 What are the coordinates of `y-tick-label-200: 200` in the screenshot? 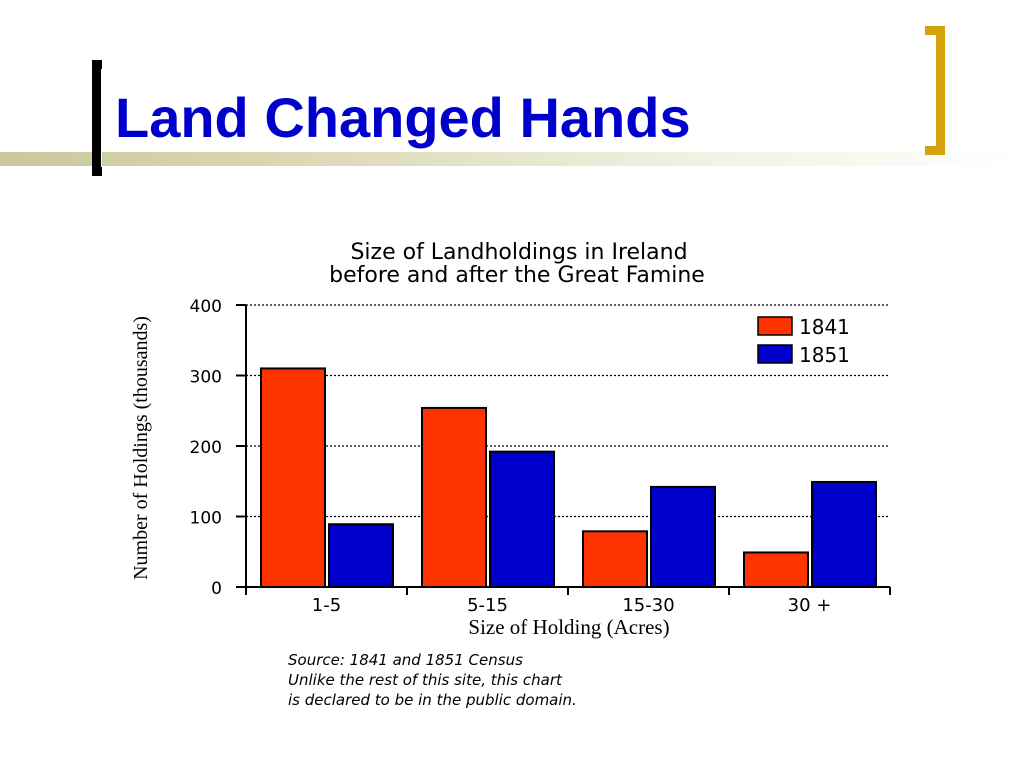 It's located at (206, 448).